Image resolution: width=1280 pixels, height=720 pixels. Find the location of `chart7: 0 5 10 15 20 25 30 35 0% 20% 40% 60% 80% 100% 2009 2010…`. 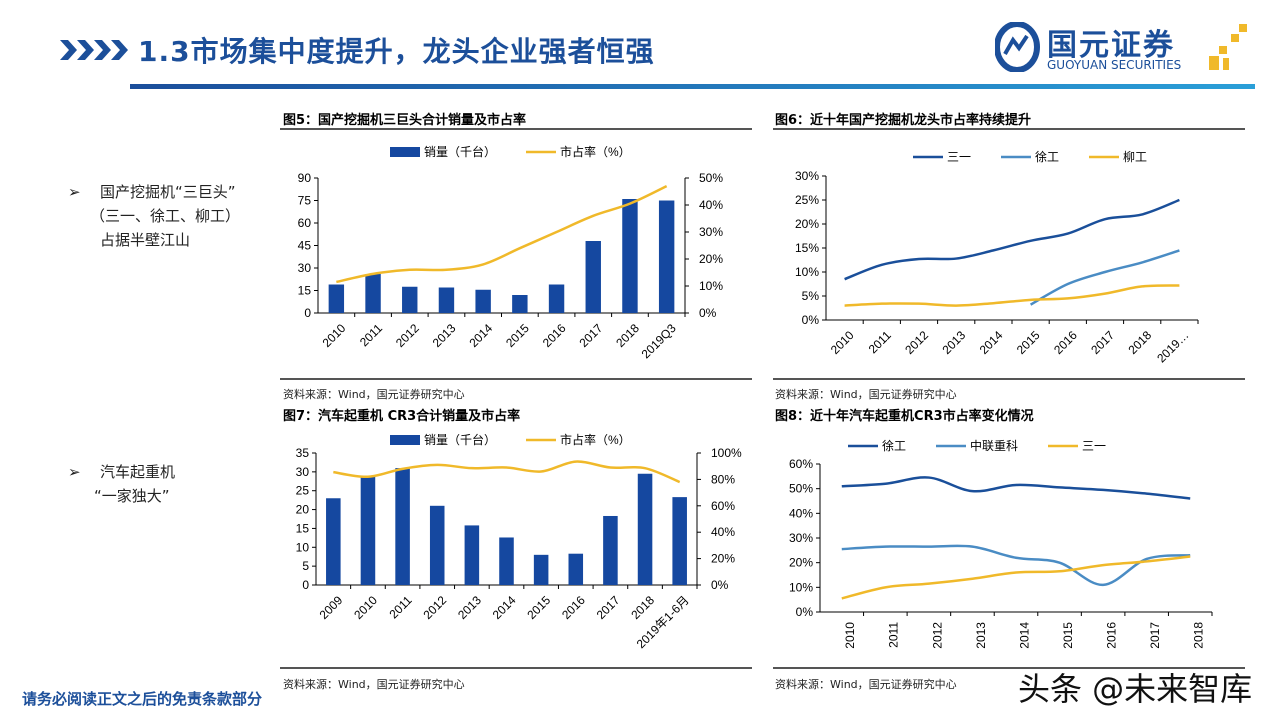

chart7: 0 5 10 15 20 25 30 35 0% 20% 40% 60% 80% 100% 2009 2010… is located at coordinates (519, 541).